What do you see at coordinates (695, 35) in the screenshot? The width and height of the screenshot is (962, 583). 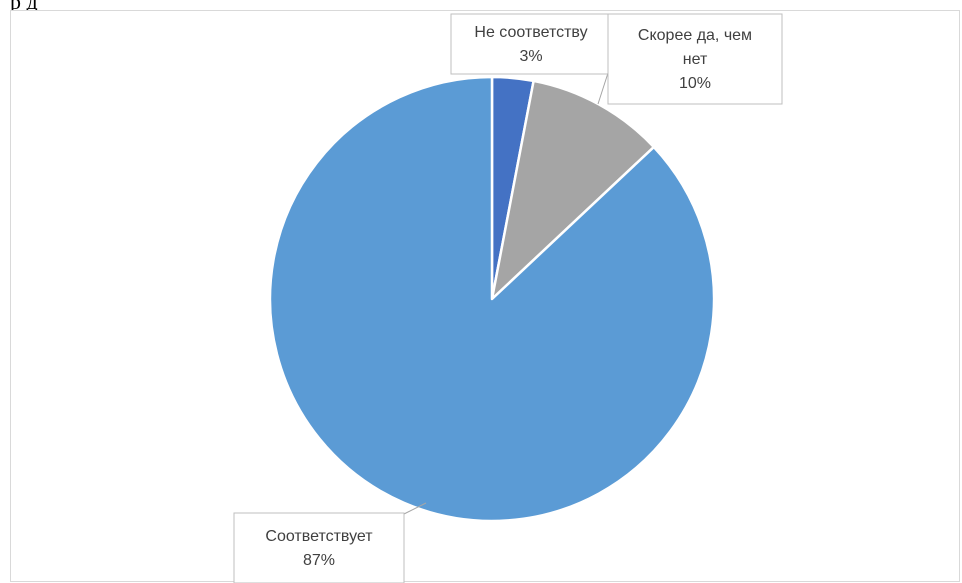 I see `data-label-category: Скорее да, чем` at bounding box center [695, 35].